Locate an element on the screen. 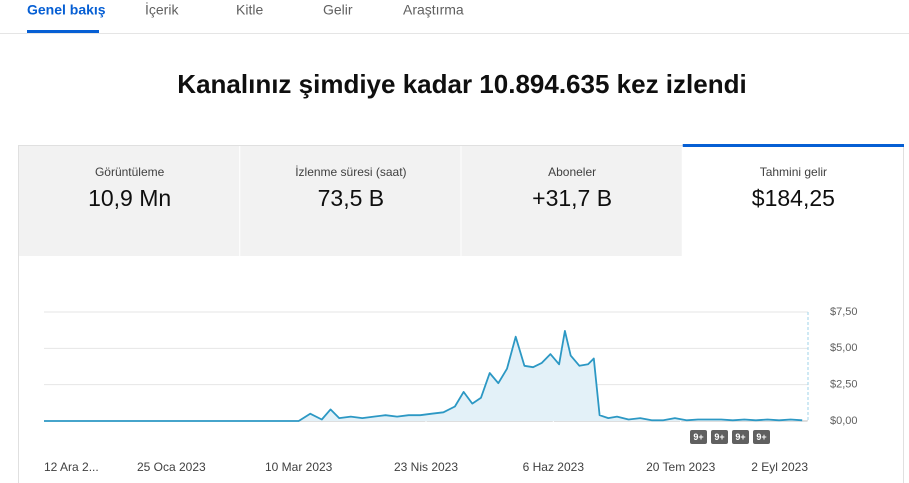 This screenshot has width=909, height=483. metric-value: 73,5 B is located at coordinates (351, 198).